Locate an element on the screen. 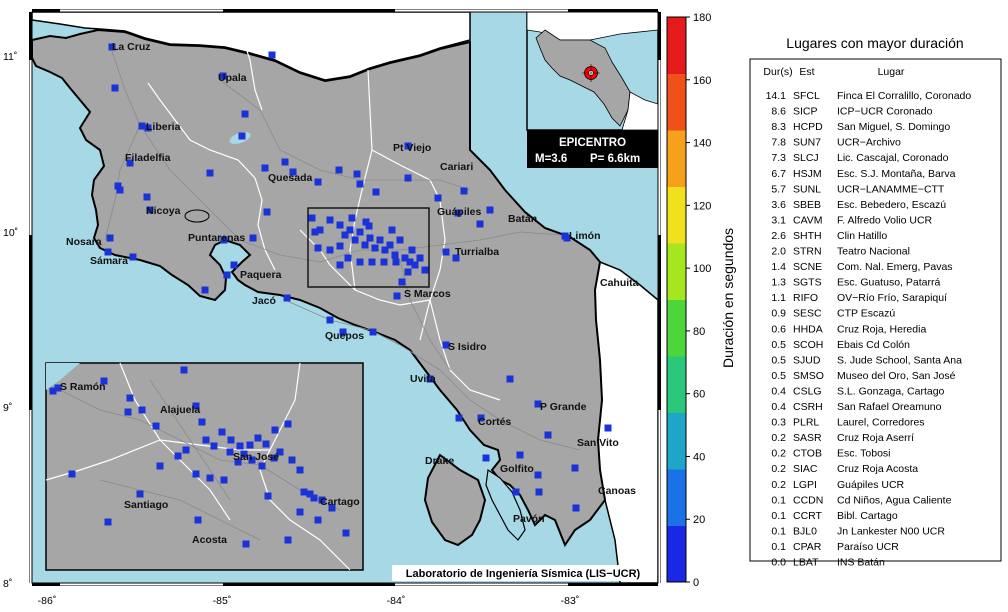 The width and height of the screenshot is (1008, 612). zoom-area-box is located at coordinates (368, 247).